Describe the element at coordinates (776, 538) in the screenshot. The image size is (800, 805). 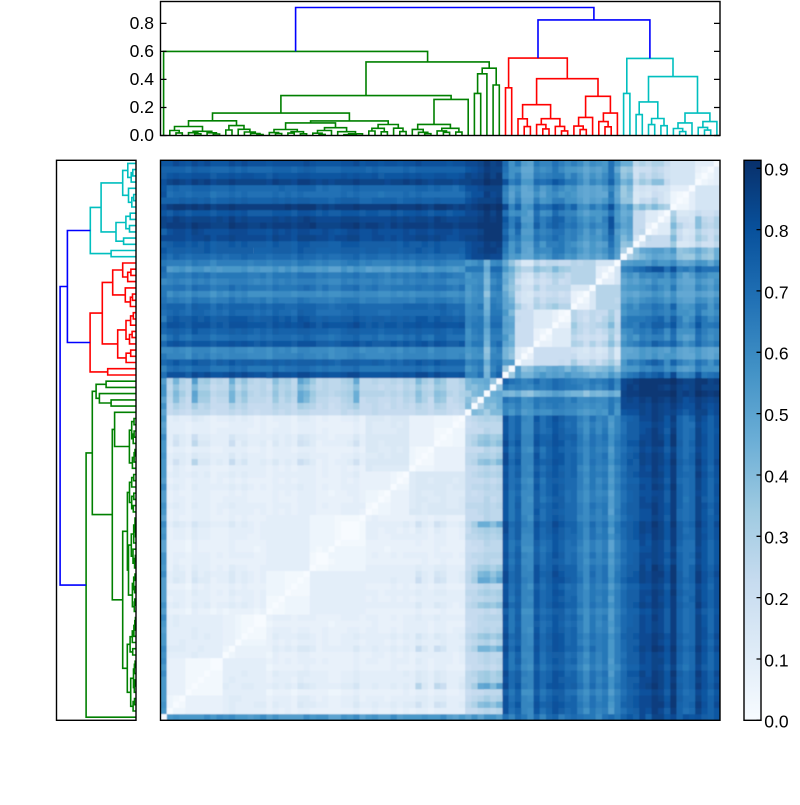
I see `svg-text: 0.3` at that location.